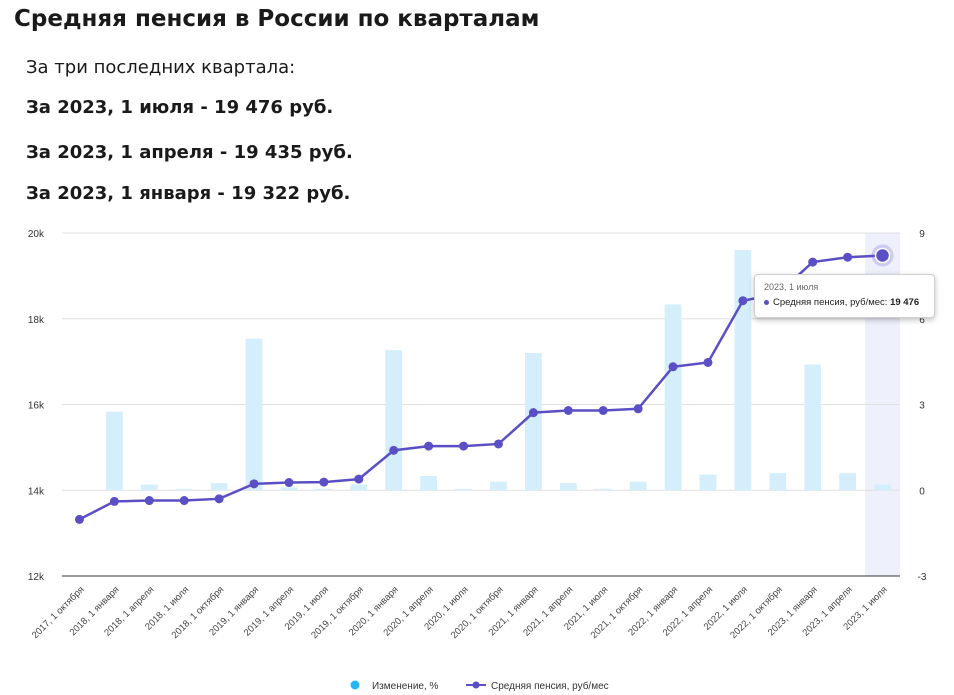 The height and width of the screenshot is (695, 954). I want to click on highlight-point, so click(882, 255).